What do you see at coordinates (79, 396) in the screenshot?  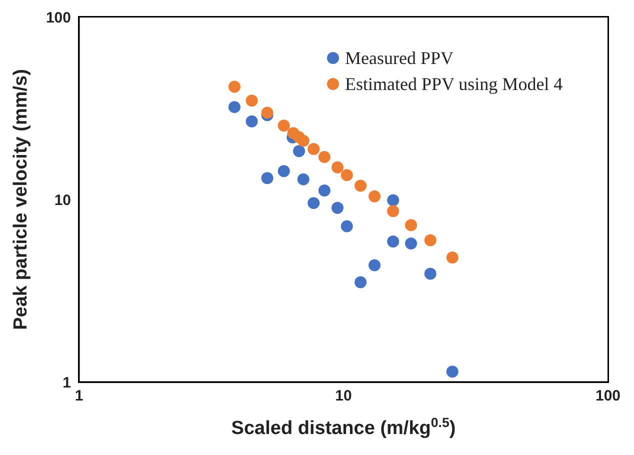 I see `x-tick-label: 1` at bounding box center [79, 396].